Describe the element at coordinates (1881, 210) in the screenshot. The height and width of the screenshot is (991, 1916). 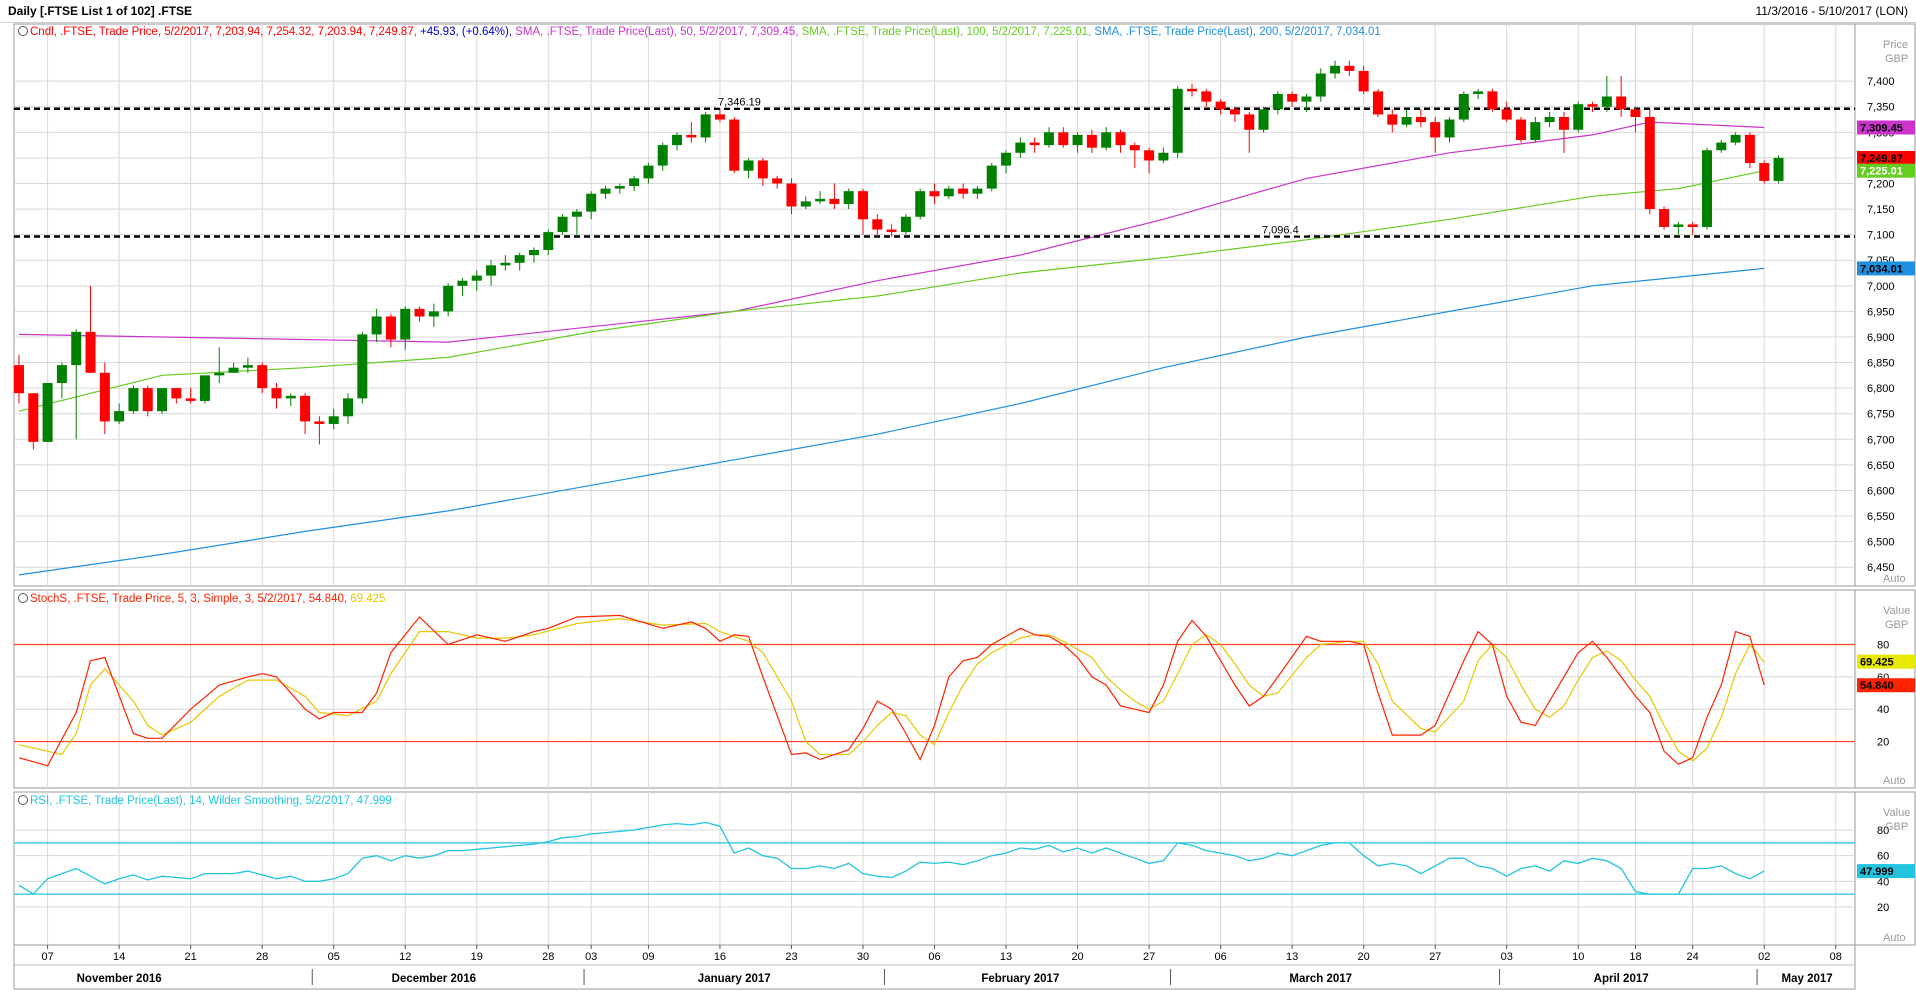
I see `price-tick-label: 7,150` at that location.